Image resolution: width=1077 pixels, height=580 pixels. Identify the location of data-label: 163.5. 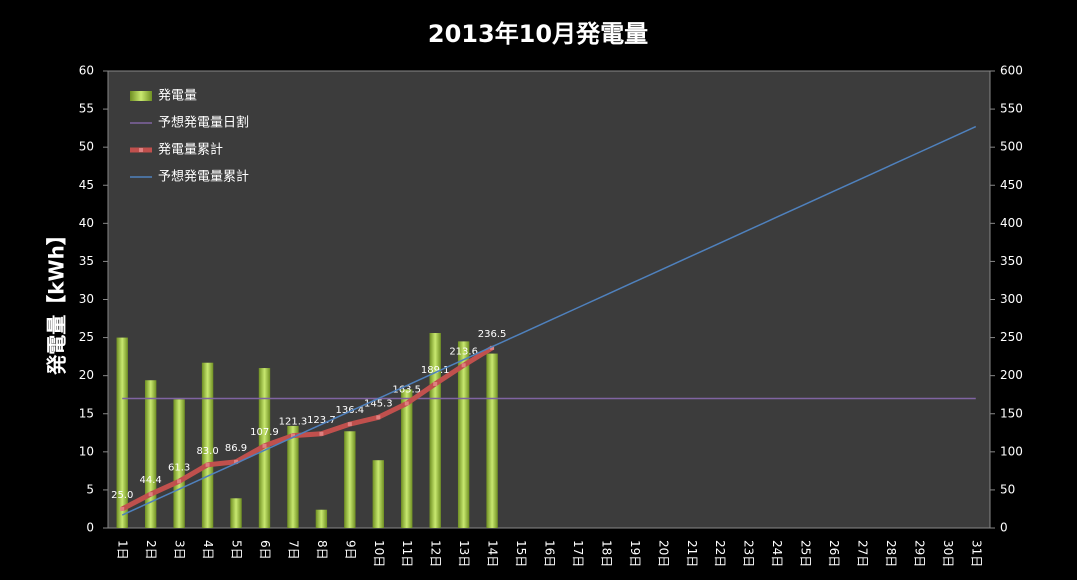
(406, 389).